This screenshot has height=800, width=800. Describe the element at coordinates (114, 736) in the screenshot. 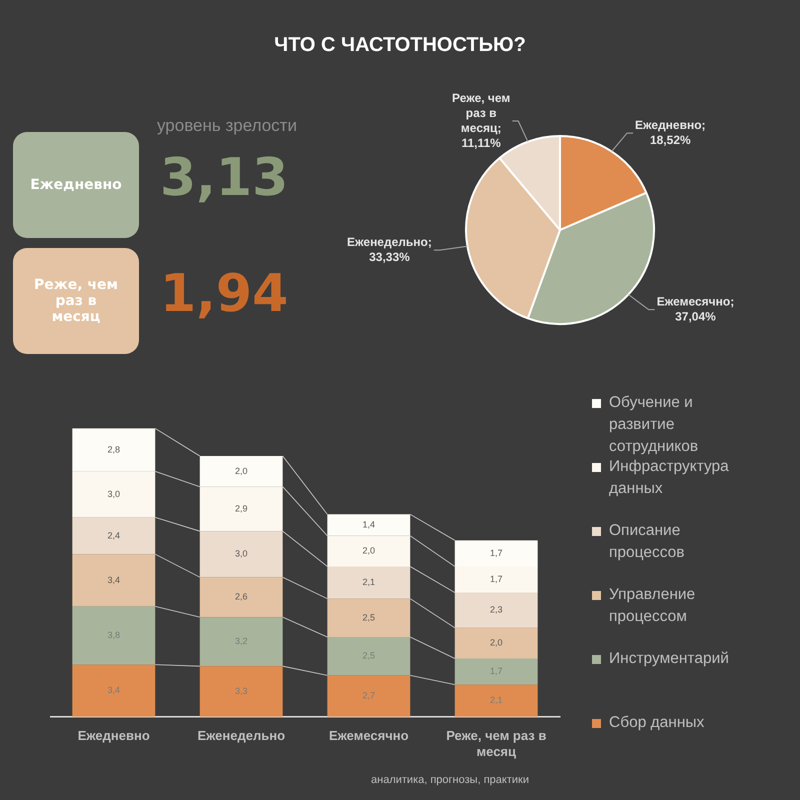

I see `x-tick-label: Ежедневно` at that location.